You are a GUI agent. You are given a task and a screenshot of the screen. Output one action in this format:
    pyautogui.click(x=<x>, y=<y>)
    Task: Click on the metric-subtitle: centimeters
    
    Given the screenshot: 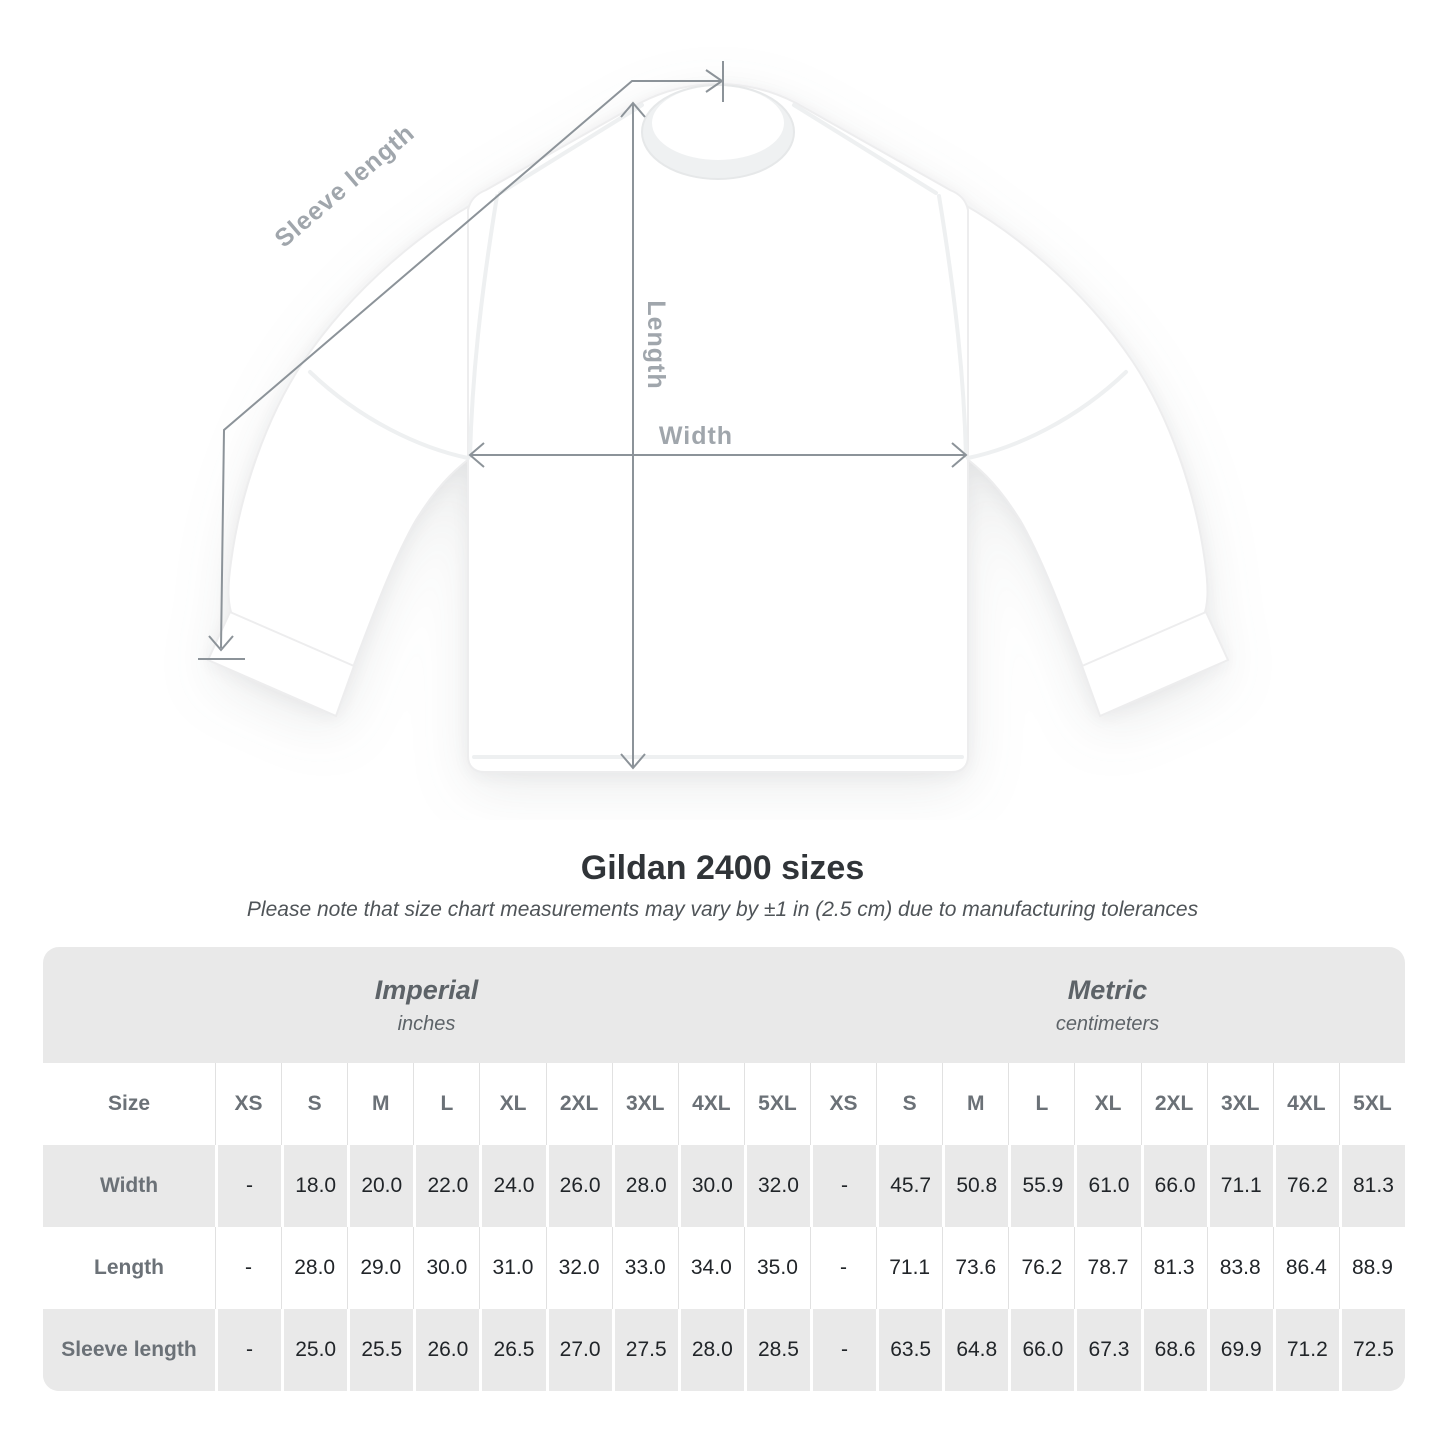 What is the action you would take?
    pyautogui.click(x=1107, y=1023)
    